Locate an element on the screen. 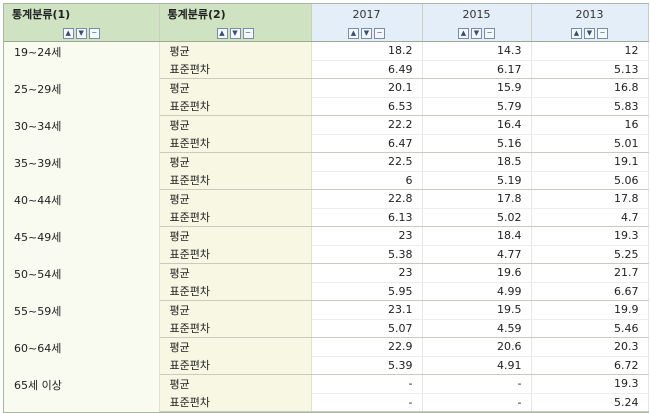 Image resolution: width=650 pixels, height=413 pixels. table-row: 25~29세 평균 20.1 15.9 16.8 is located at coordinates (326, 97).